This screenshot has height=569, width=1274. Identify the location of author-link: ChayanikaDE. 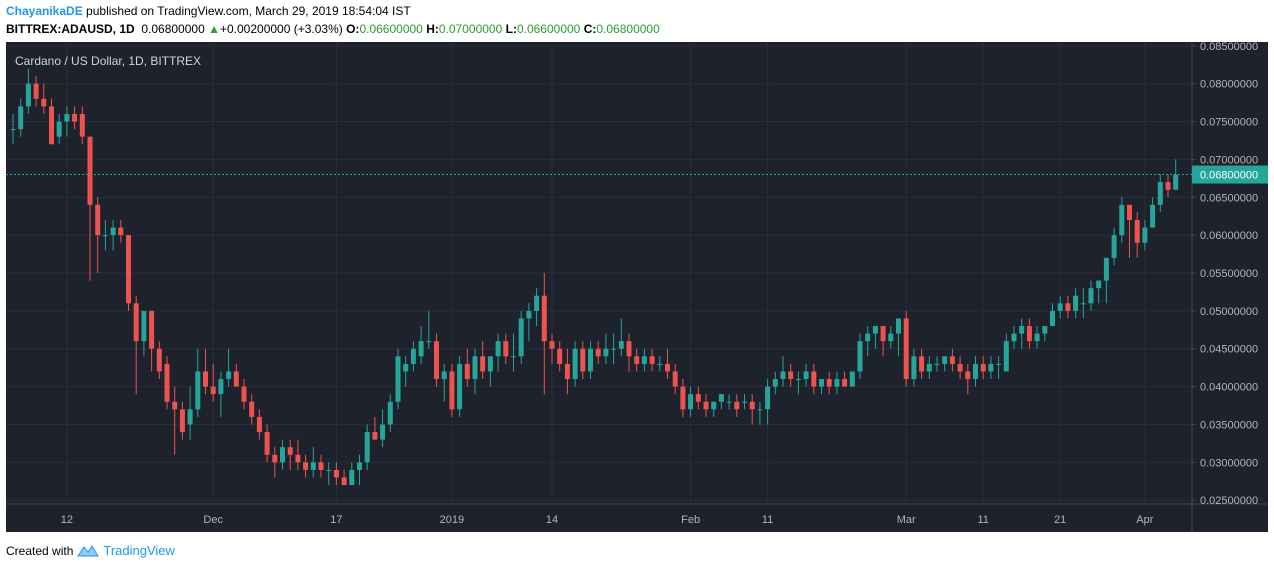
(44, 11).